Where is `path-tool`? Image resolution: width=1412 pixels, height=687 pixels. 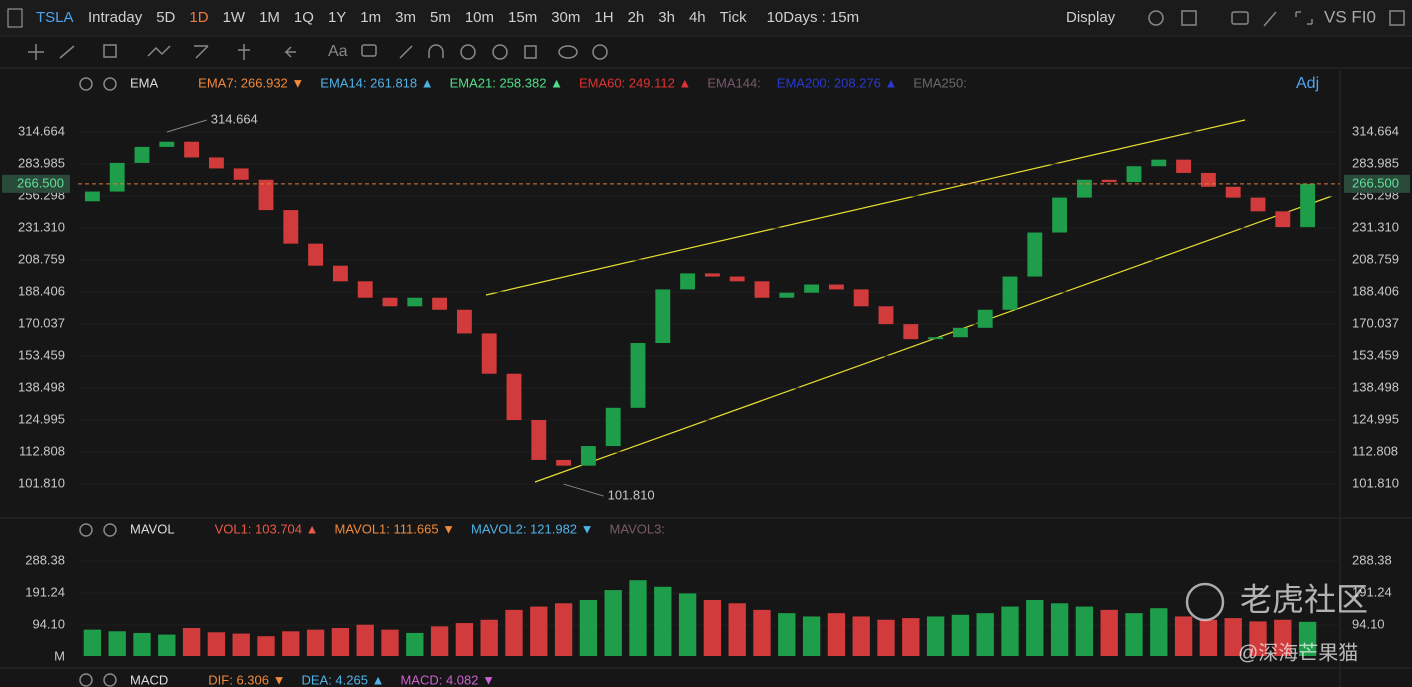
path-tool is located at coordinates (159, 51).